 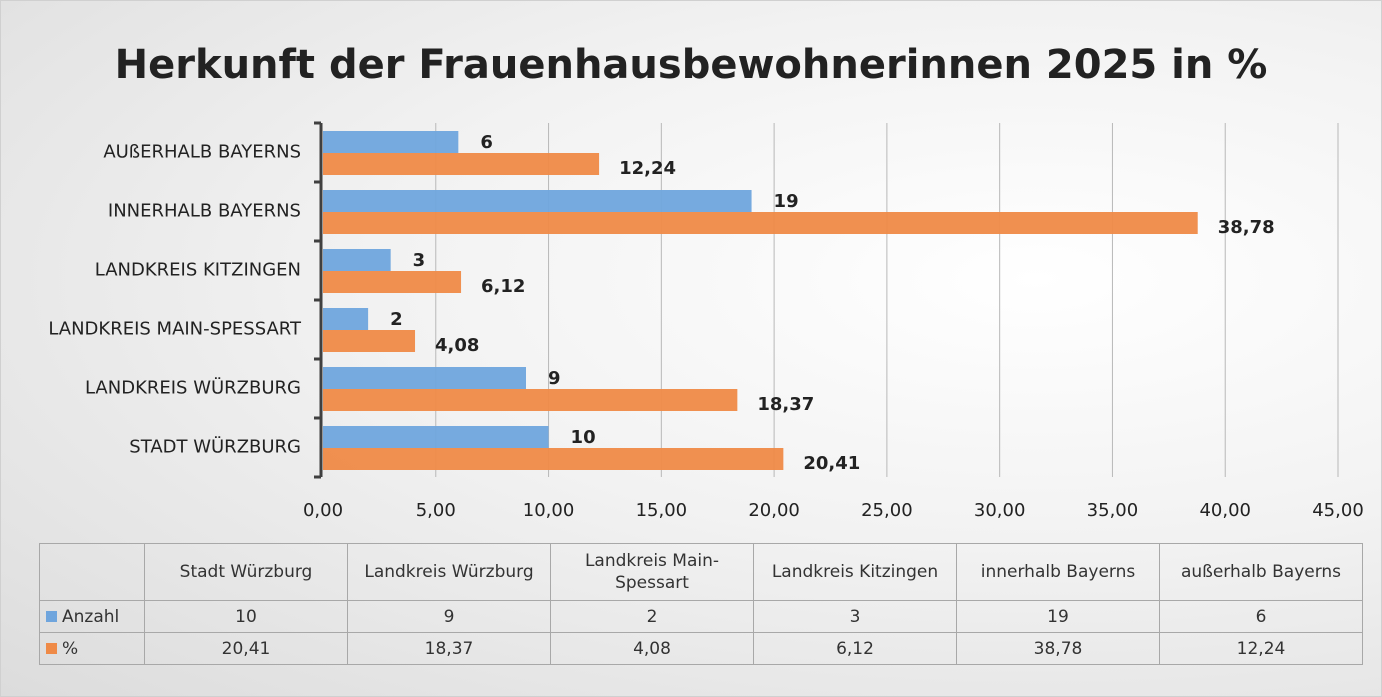 I want to click on table-cell: 12,24, so click(x=1261, y=648).